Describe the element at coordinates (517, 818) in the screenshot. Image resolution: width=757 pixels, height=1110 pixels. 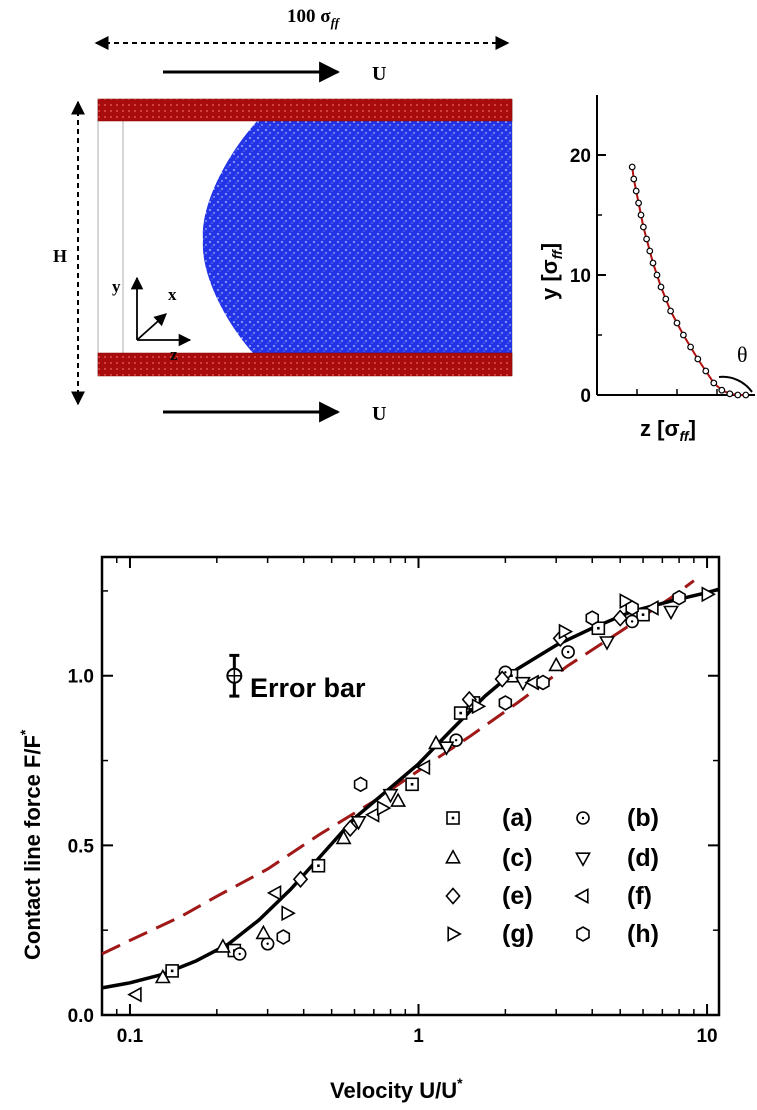
I see `legend-label: (a)` at that location.